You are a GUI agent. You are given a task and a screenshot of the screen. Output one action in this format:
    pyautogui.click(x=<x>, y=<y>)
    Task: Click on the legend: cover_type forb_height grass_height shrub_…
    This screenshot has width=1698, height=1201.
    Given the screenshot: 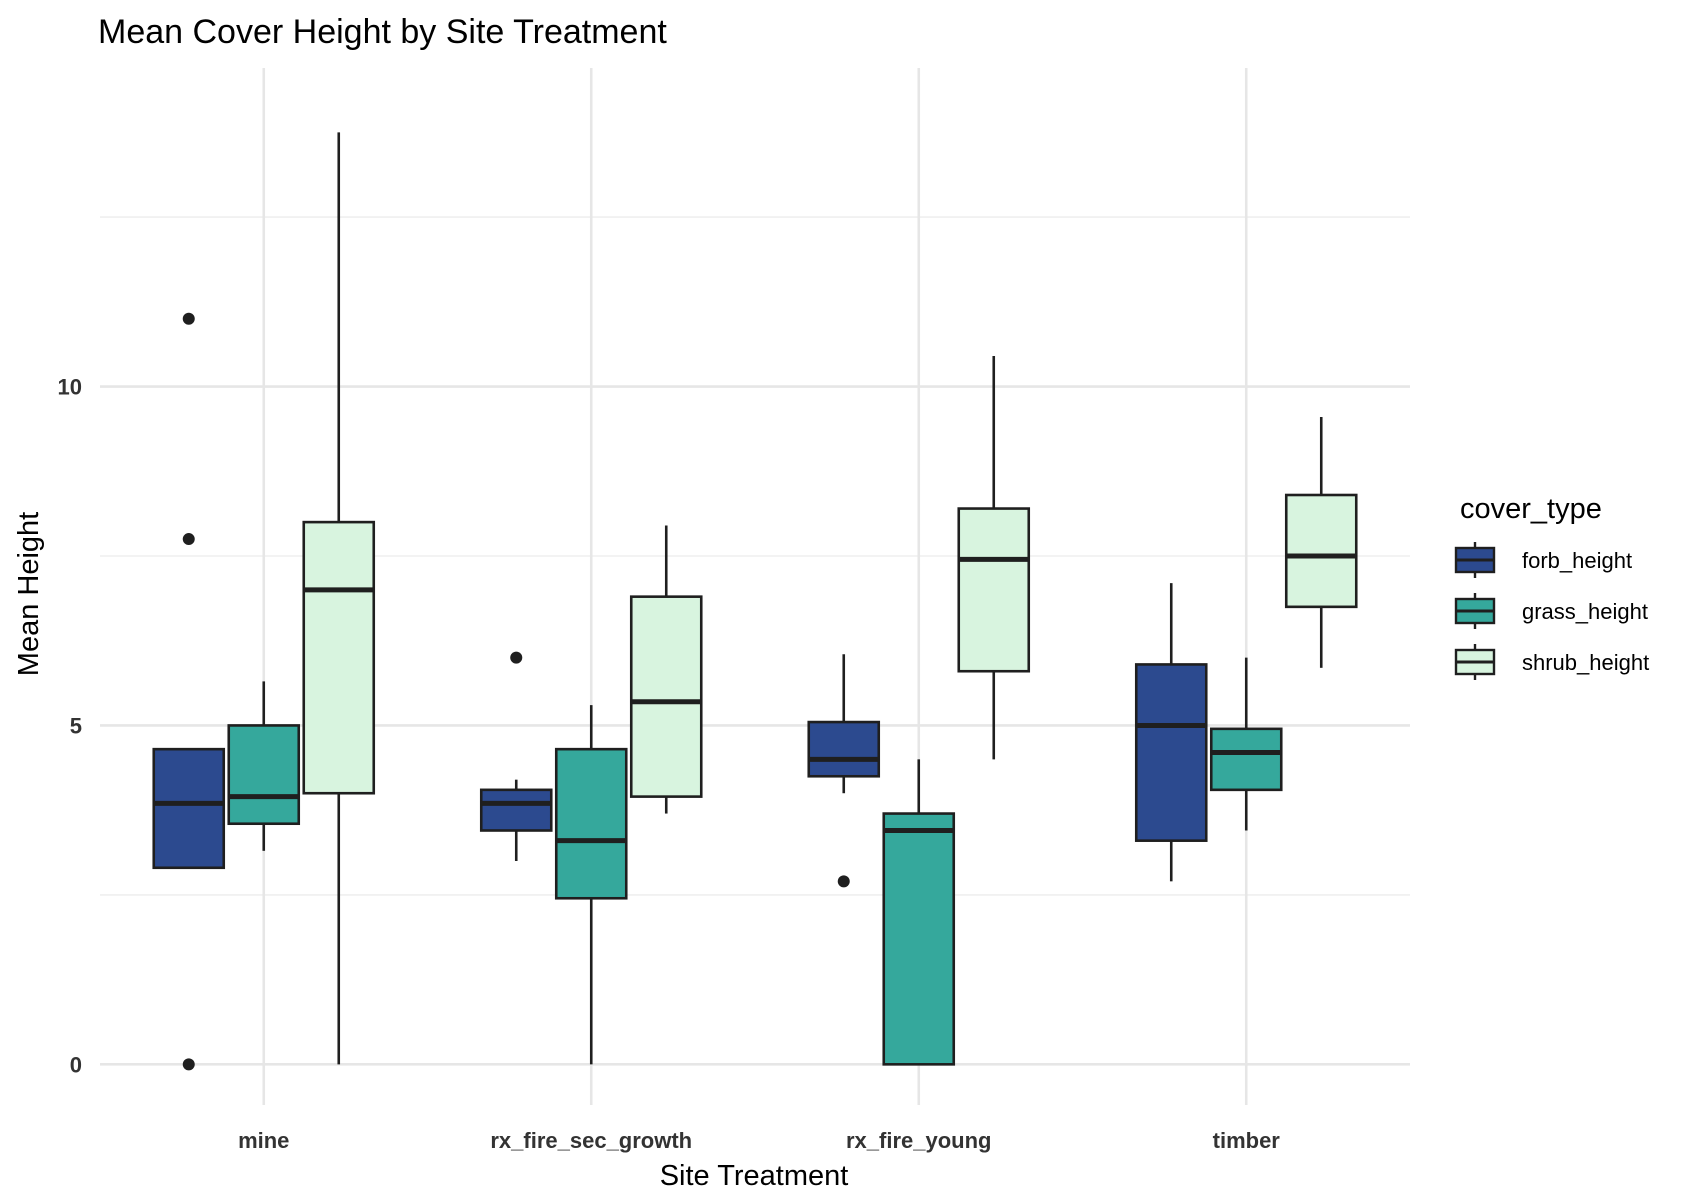 What is the action you would take?
    pyautogui.click(x=1551, y=586)
    